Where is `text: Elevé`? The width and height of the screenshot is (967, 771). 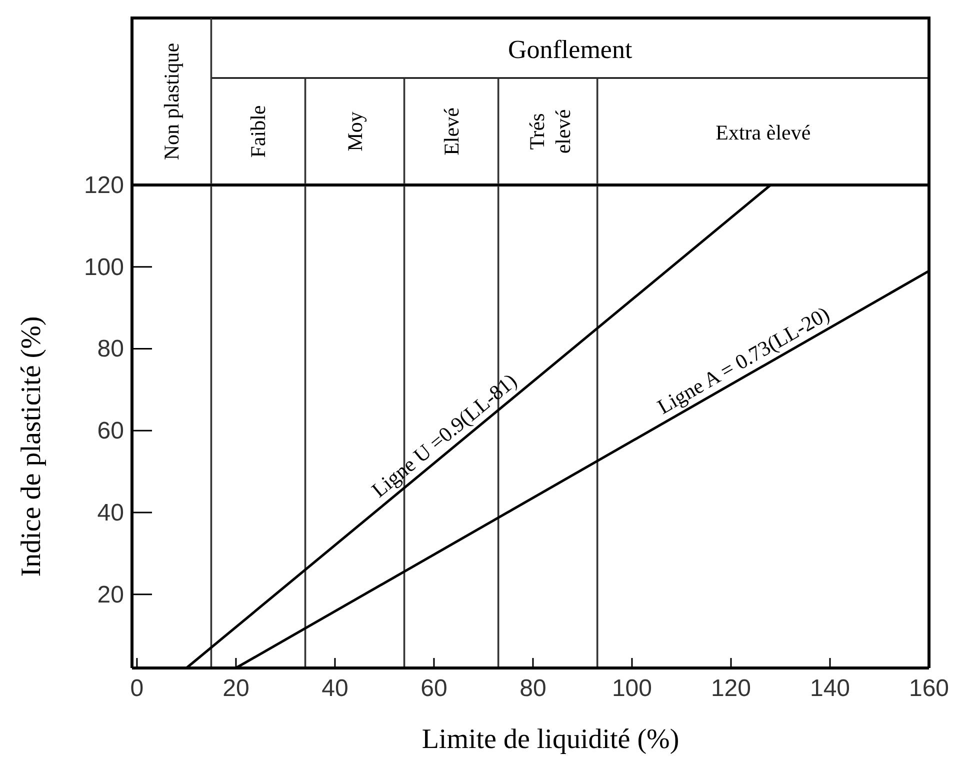 text: Elevé is located at coordinates (451, 132).